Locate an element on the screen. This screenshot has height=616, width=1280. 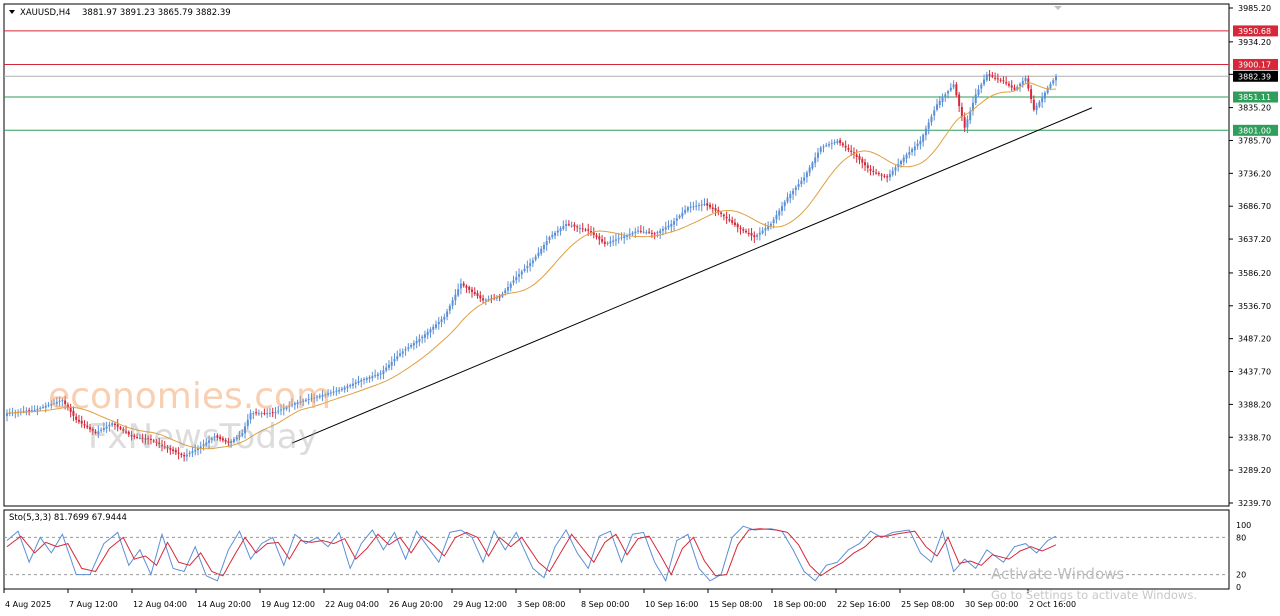
stochastic-main-line is located at coordinates (531, 554).